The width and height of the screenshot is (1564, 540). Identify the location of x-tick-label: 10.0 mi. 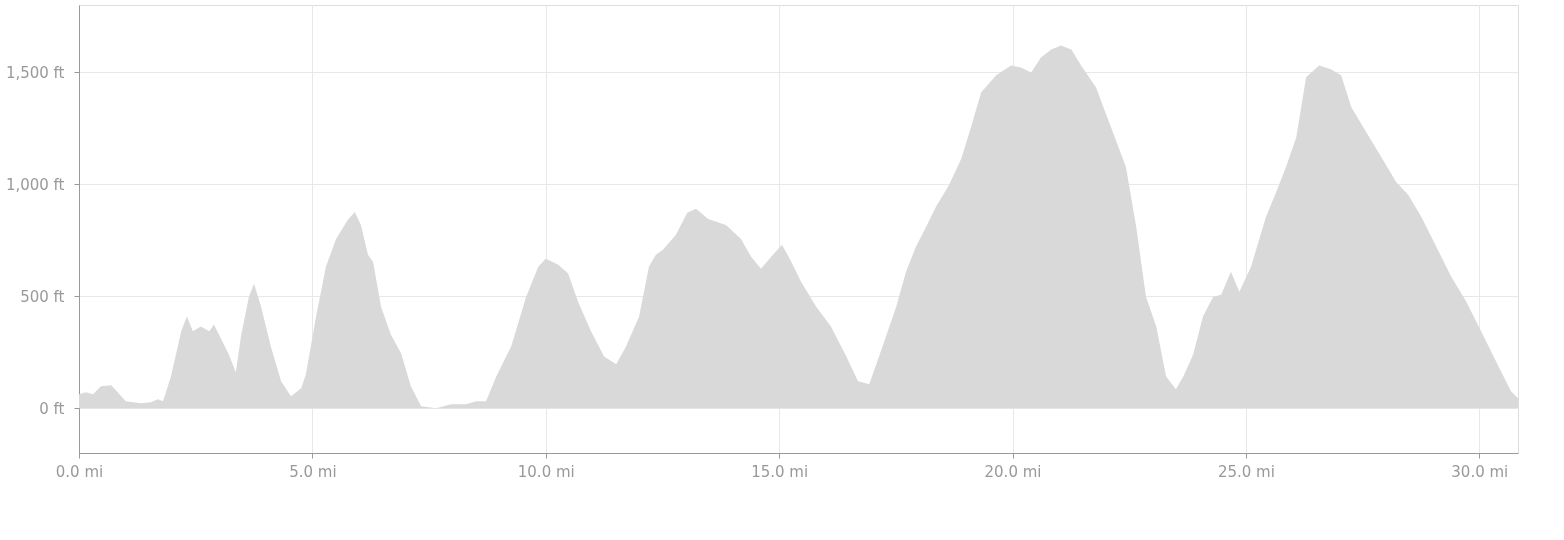
(546, 471).